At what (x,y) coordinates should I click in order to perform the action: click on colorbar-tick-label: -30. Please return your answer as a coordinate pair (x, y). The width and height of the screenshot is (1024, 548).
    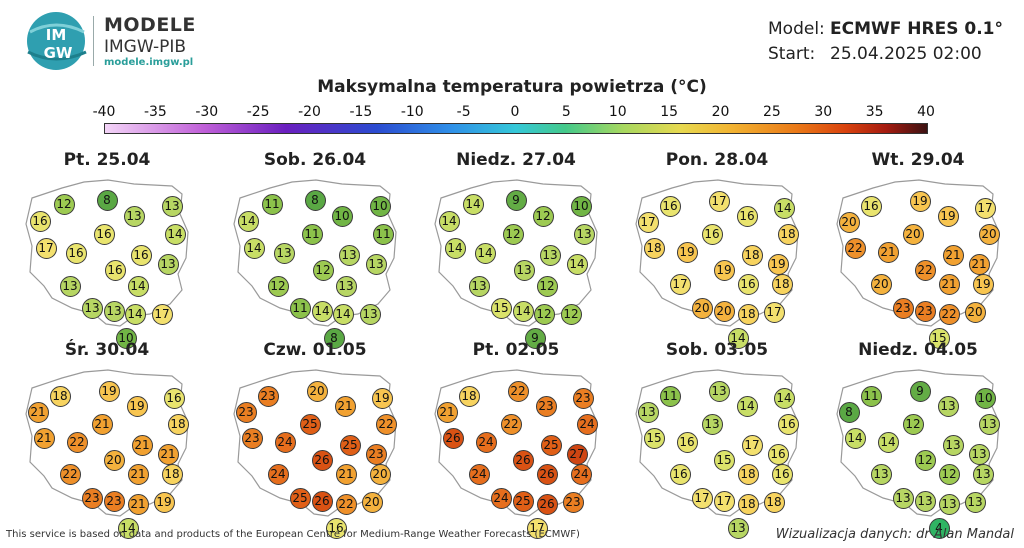
    Looking at the image, I should click on (207, 112).